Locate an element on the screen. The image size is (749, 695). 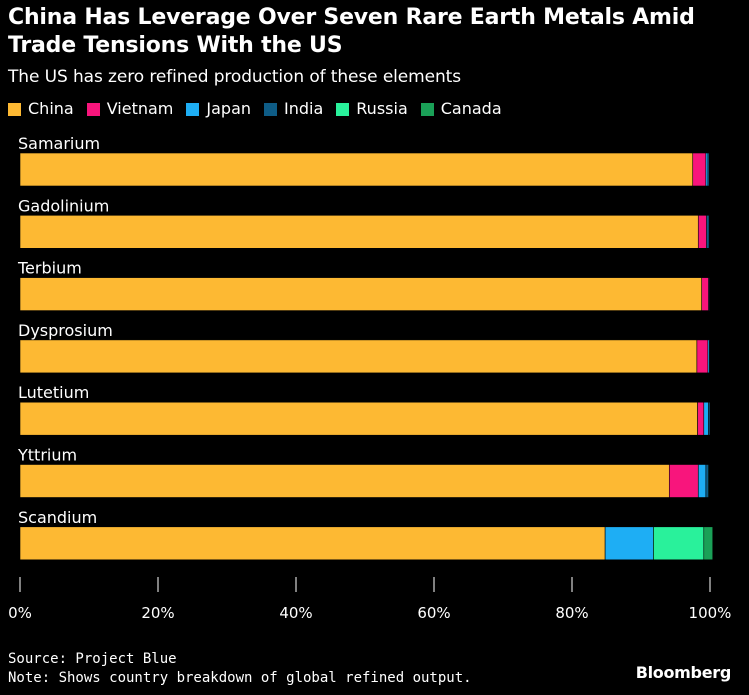
legend-label: India is located at coordinates (304, 108).